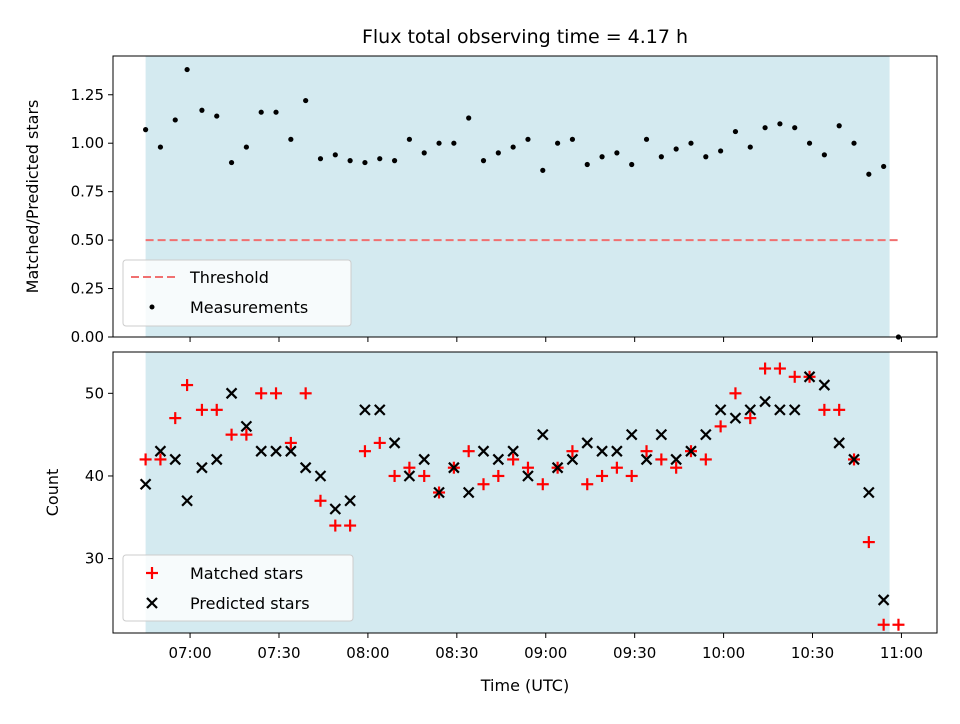  I want to click on time-x-tick-label: 08:00, so click(367, 653).